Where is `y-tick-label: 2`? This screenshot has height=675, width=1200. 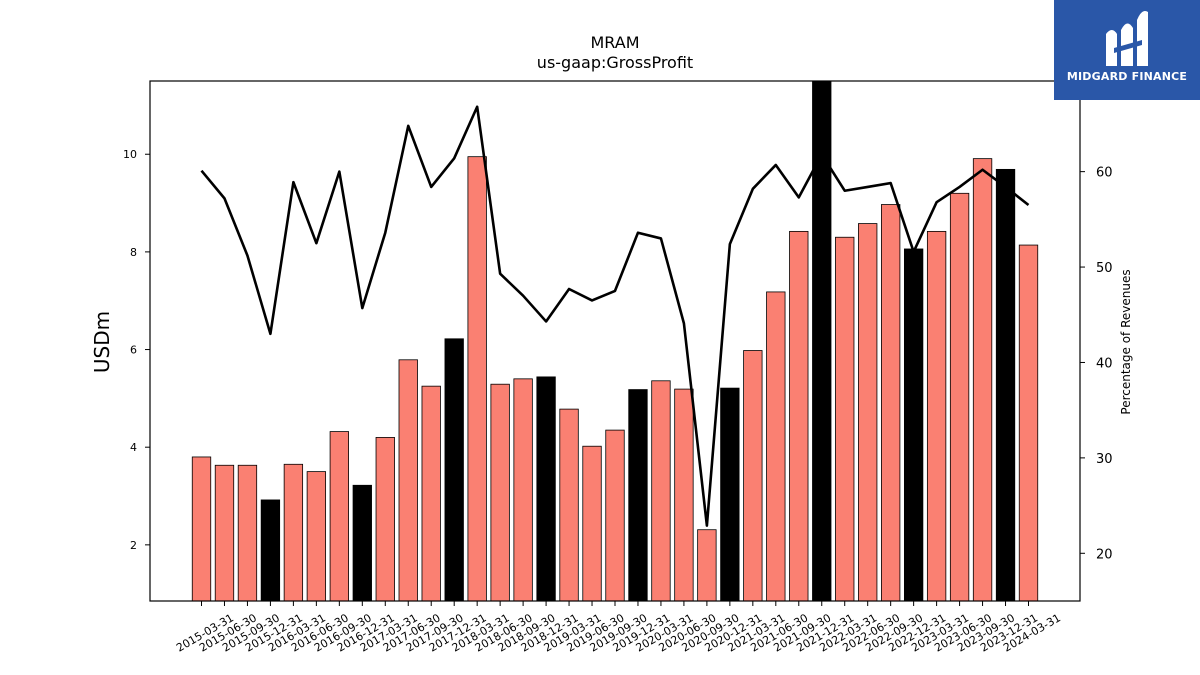 y-tick-label: 2 is located at coordinates (133, 545).